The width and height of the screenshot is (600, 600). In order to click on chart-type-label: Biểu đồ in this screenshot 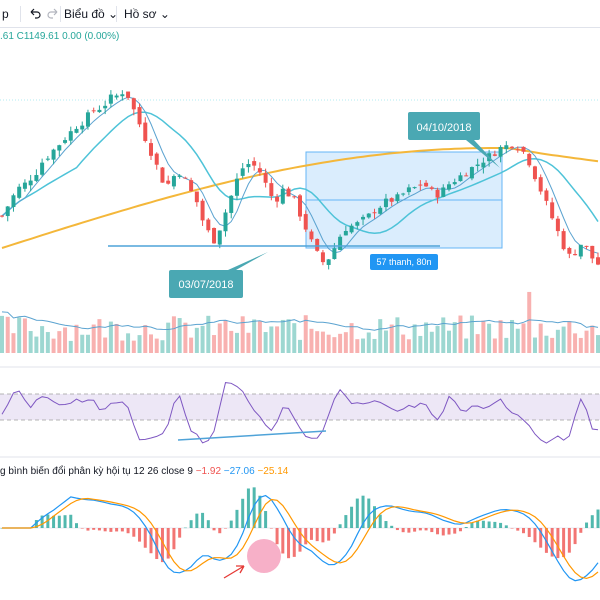, I will do `click(84, 14)`.